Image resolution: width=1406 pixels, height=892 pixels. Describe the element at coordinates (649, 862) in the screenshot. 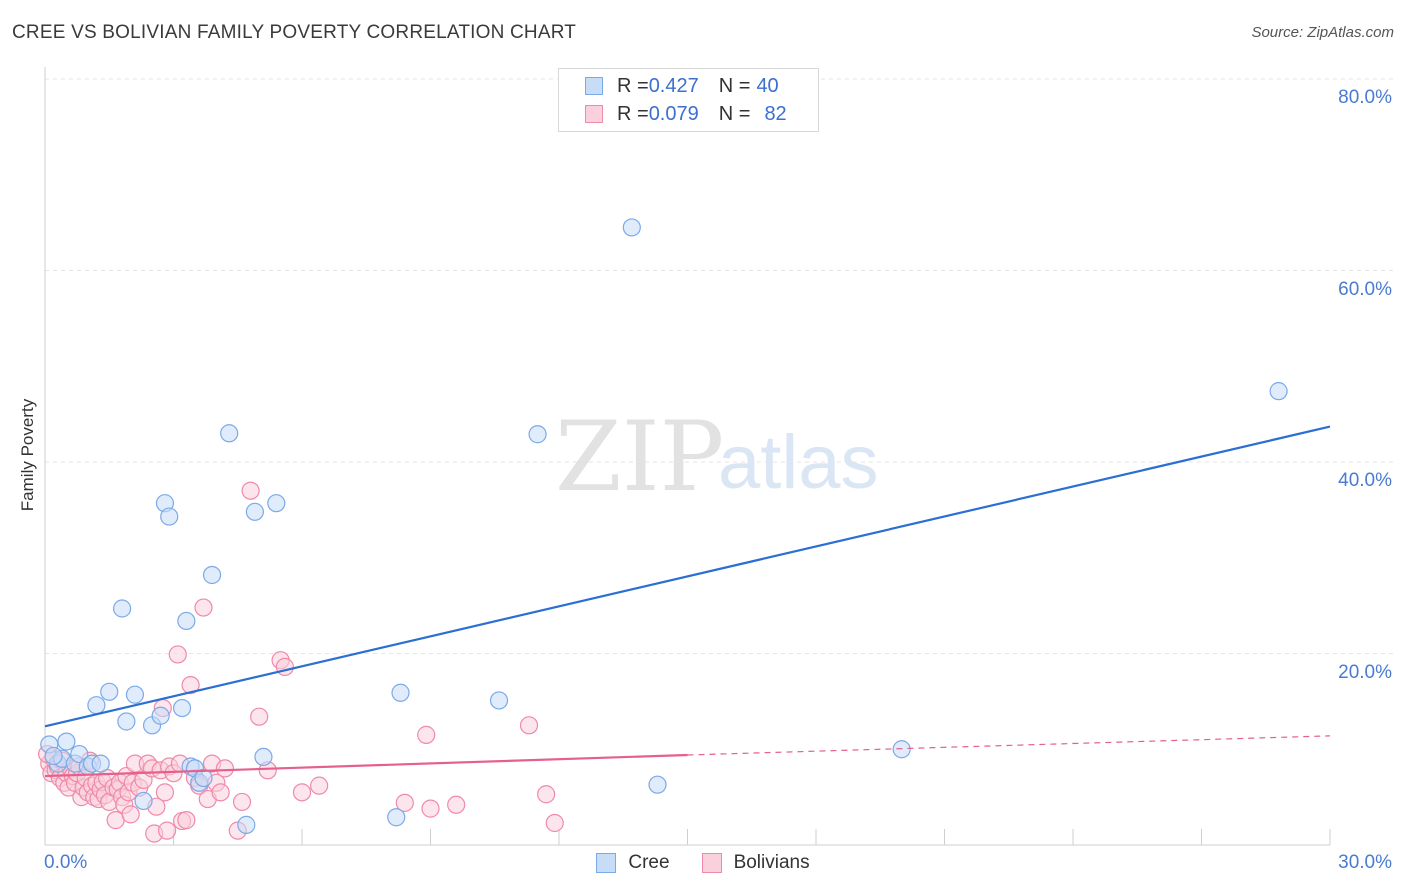

I see `legend-cree-label: Cree` at that location.